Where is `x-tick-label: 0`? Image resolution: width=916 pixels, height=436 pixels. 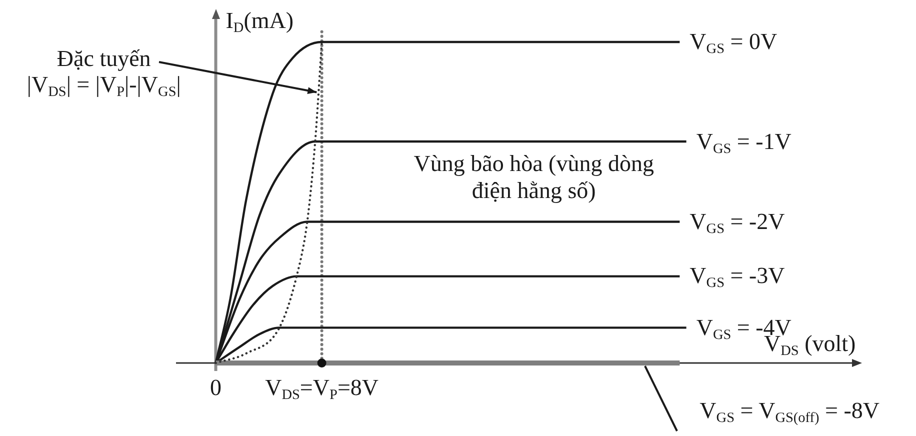
x-tick-label: 0 is located at coordinates (216, 388).